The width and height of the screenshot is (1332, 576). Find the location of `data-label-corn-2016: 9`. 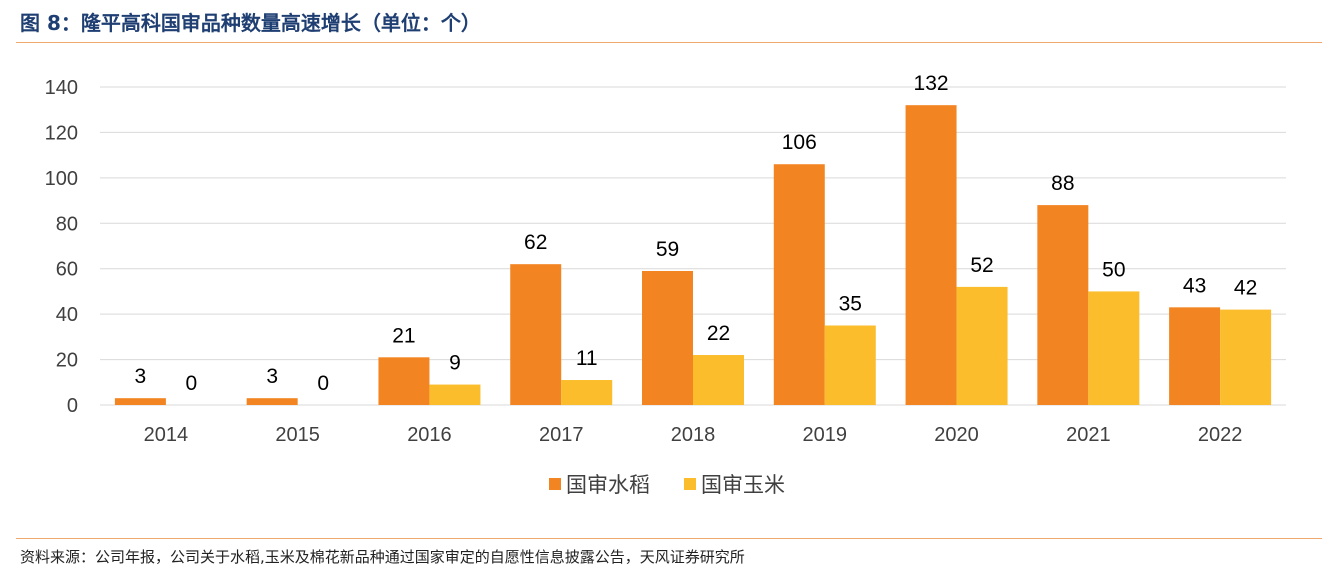

data-label-corn-2016: 9 is located at coordinates (455, 363).